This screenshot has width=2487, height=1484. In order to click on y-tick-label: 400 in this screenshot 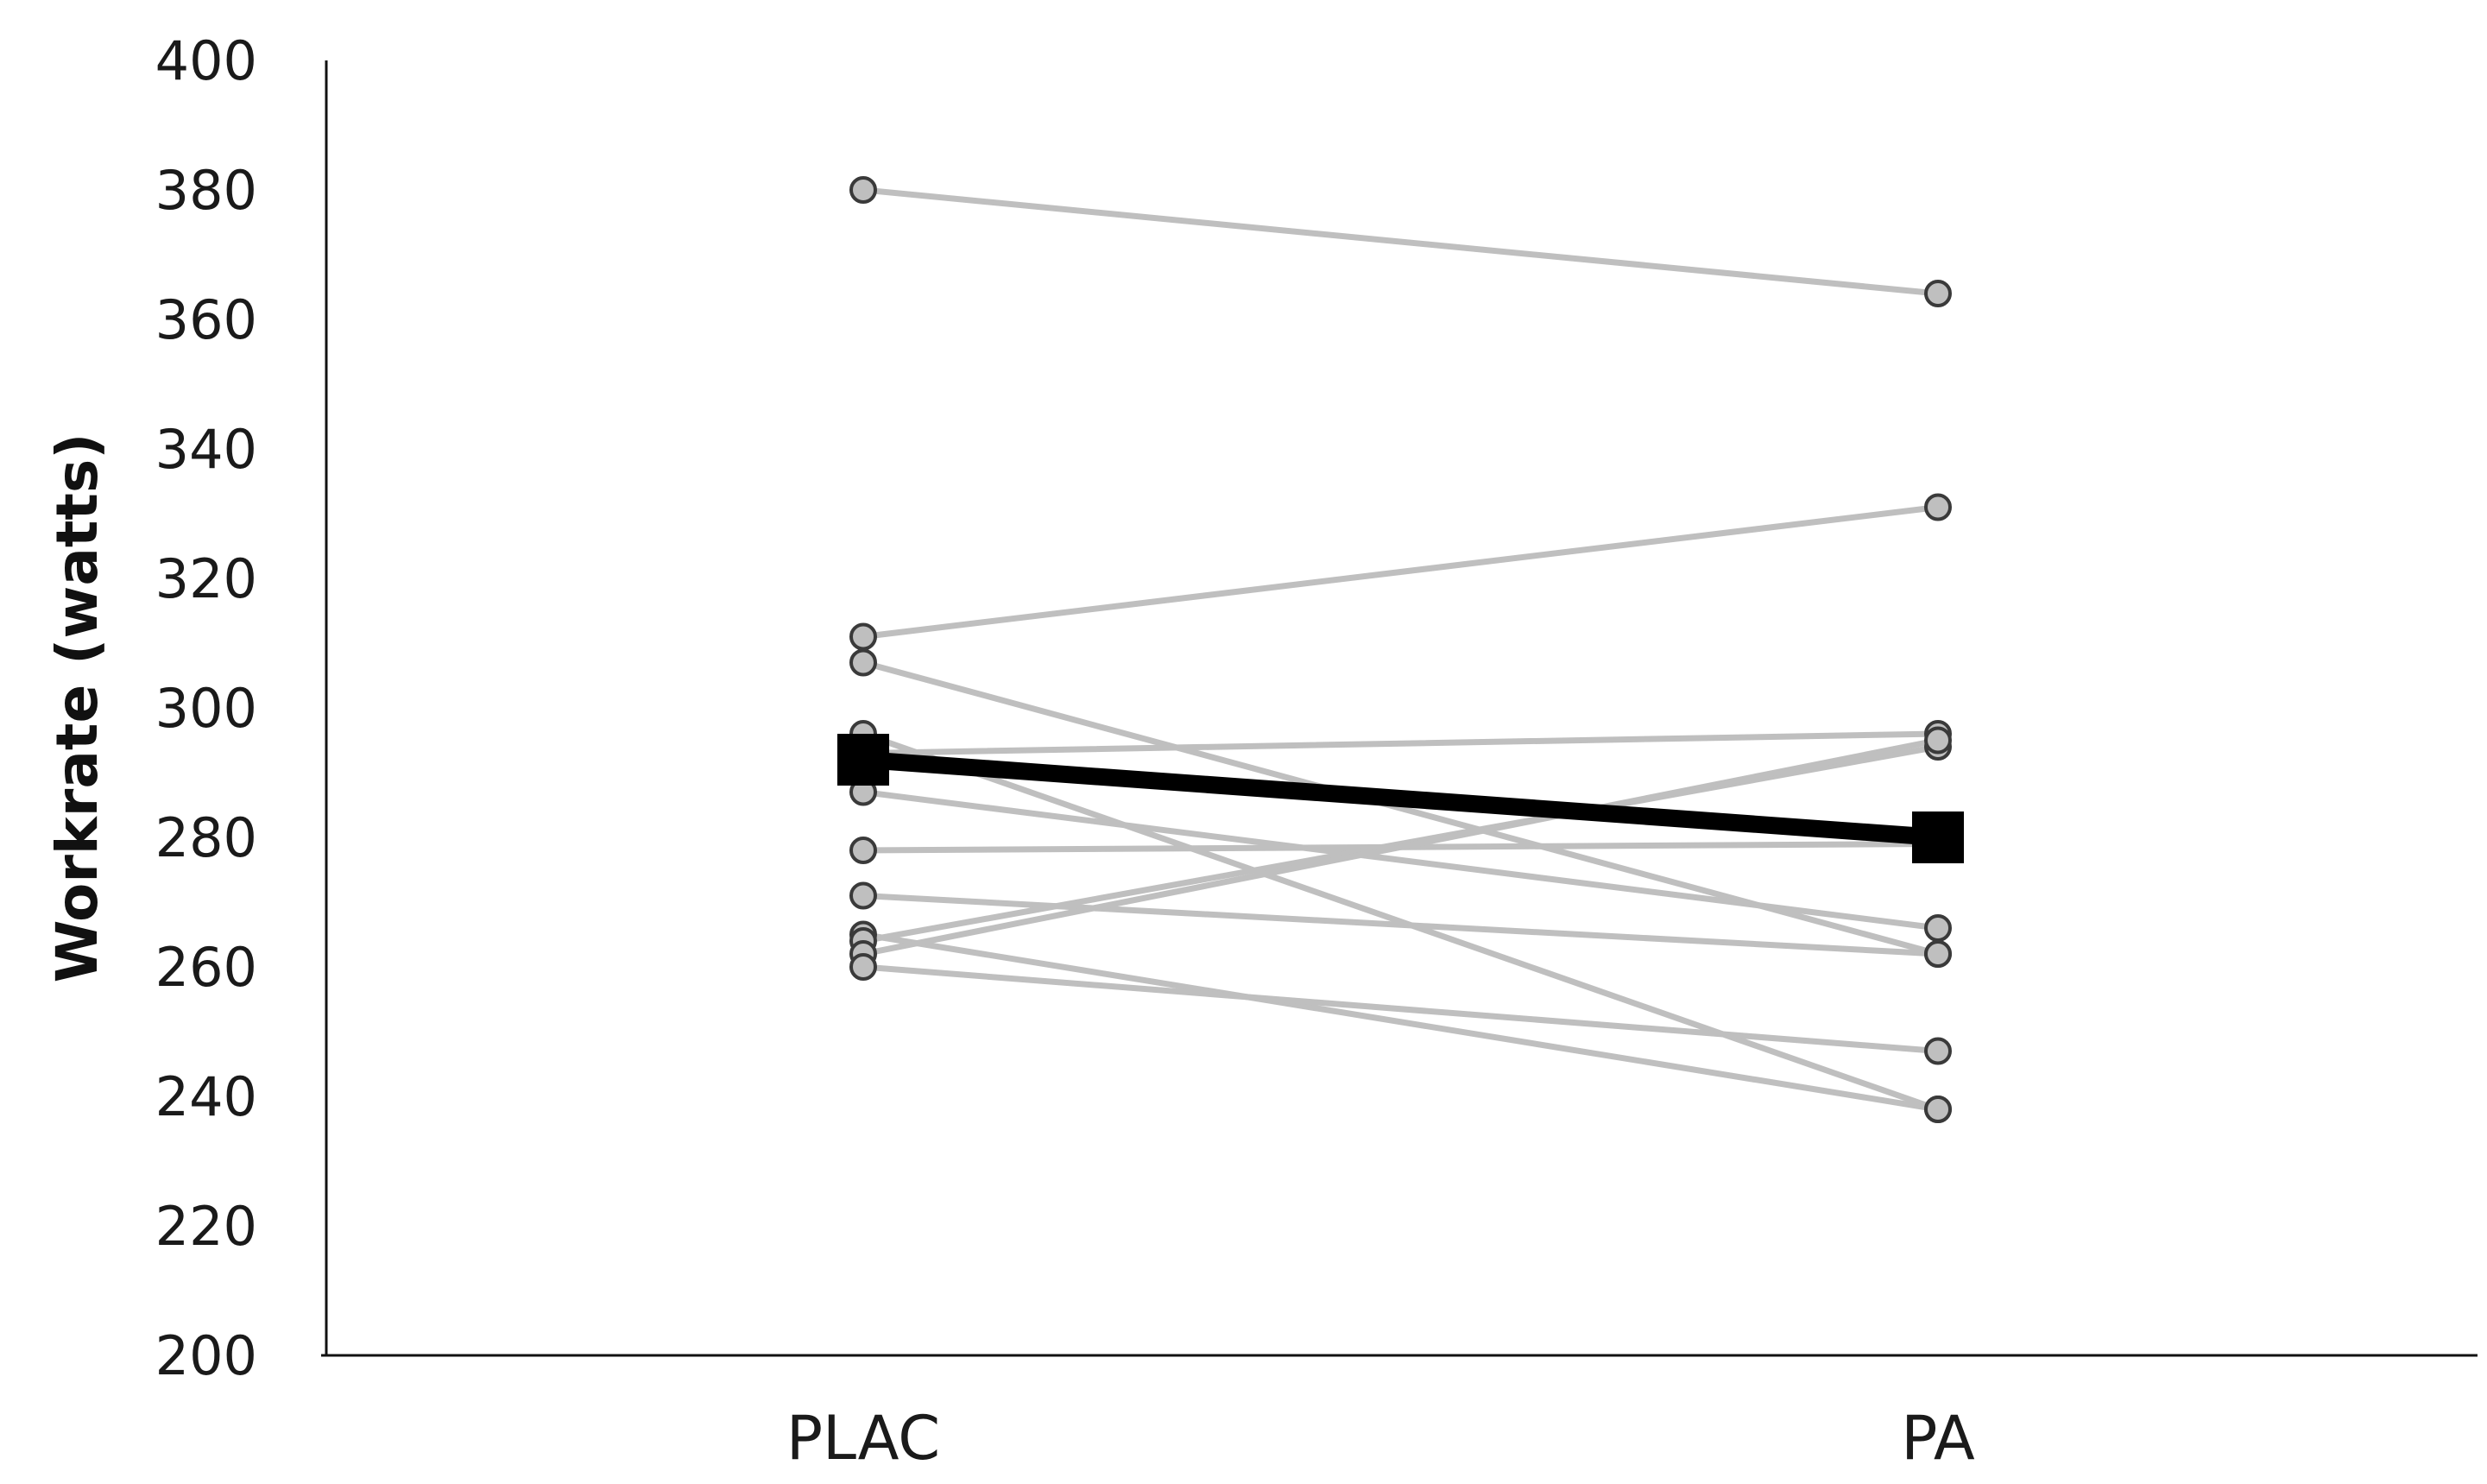, I will do `click(206, 60)`.